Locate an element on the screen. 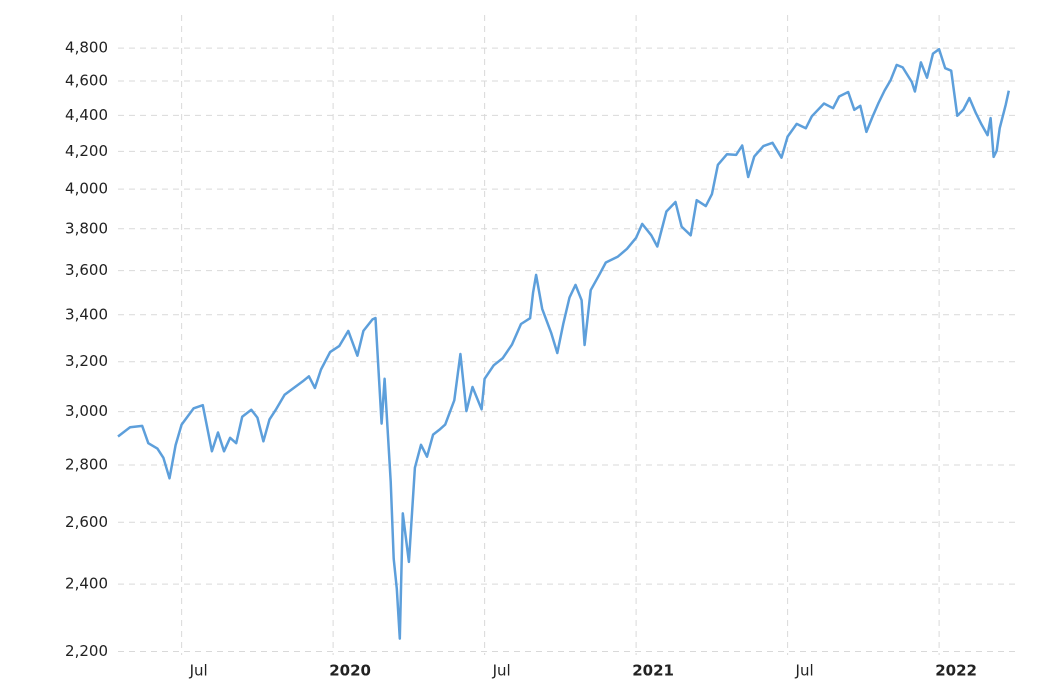 The width and height of the screenshot is (1046, 686). y-tick-label: 2,600 is located at coordinates (86, 522).